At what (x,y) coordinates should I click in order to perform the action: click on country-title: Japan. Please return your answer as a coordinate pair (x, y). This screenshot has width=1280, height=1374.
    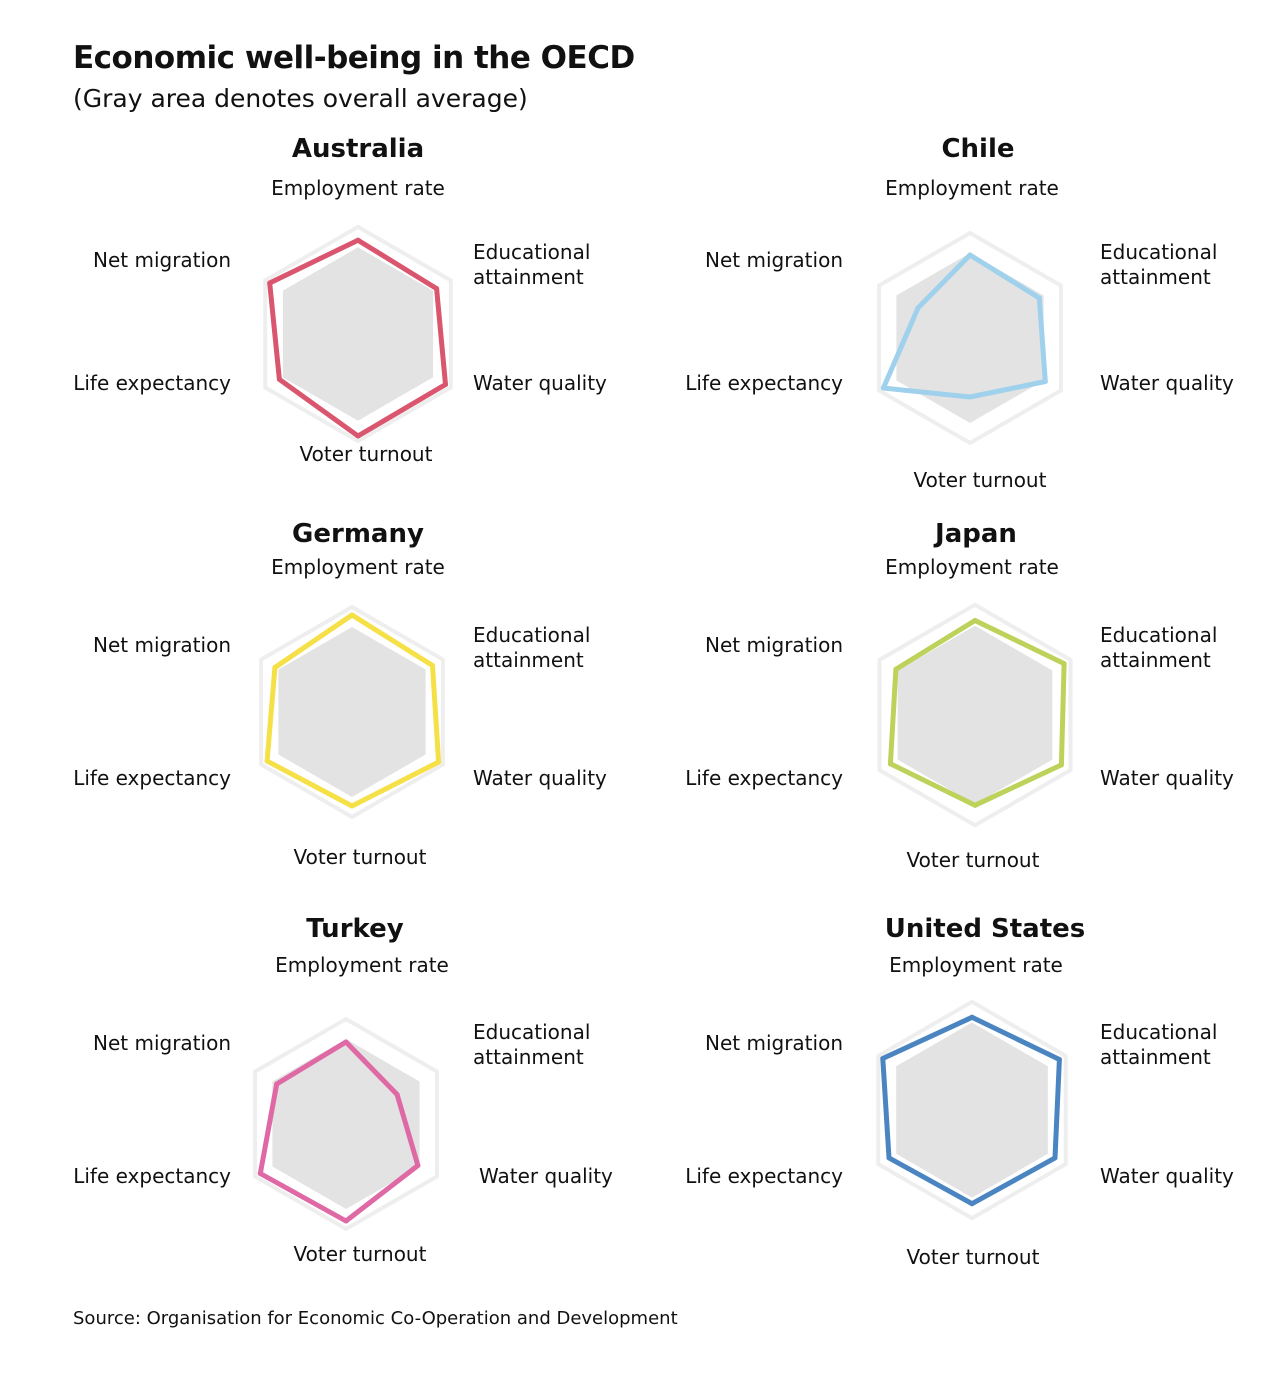
    Looking at the image, I should click on (976, 534).